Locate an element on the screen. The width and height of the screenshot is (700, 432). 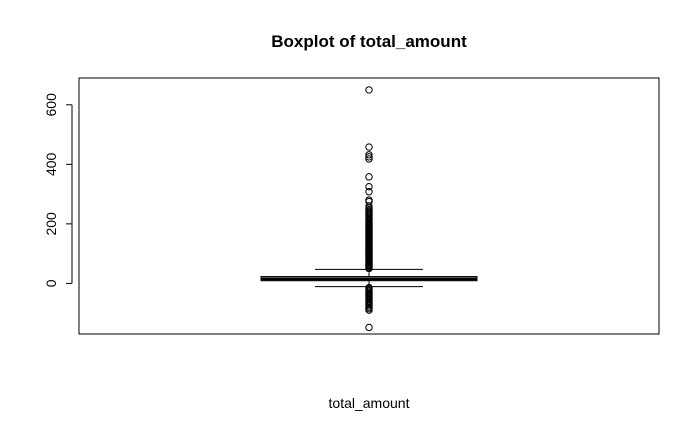
chart-title: Boxplot of total_amount is located at coordinates (369, 41).